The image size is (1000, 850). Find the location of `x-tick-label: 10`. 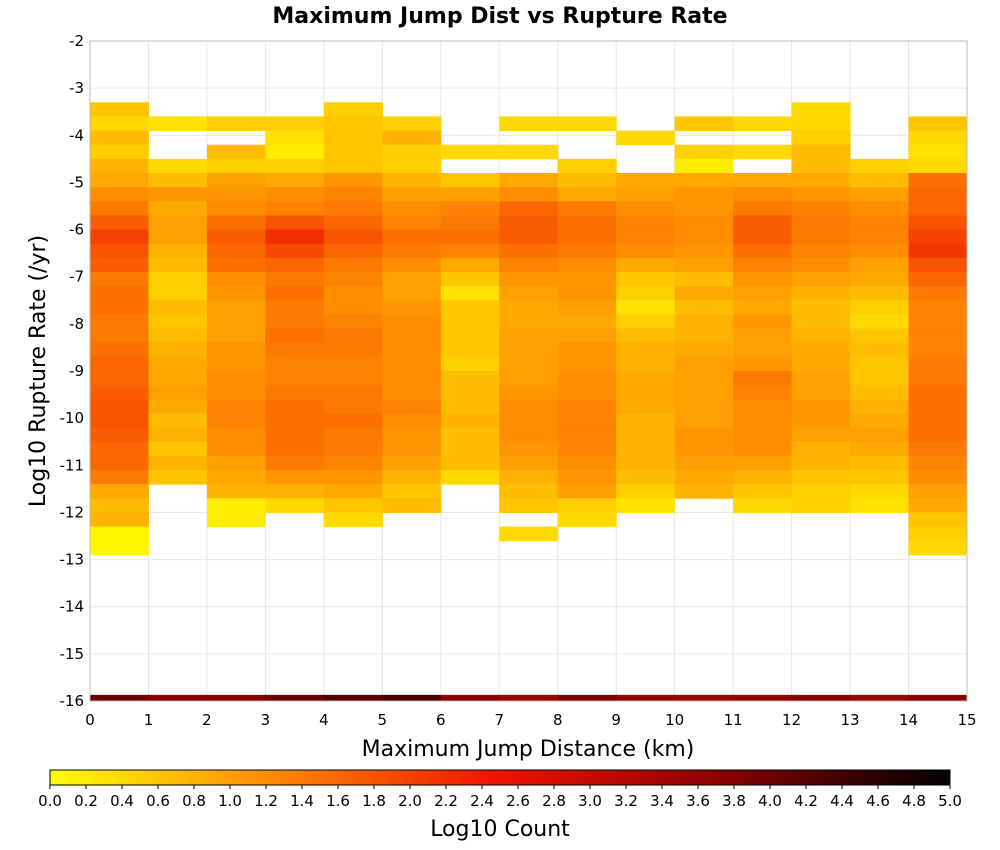

x-tick-label: 10 is located at coordinates (674, 720).